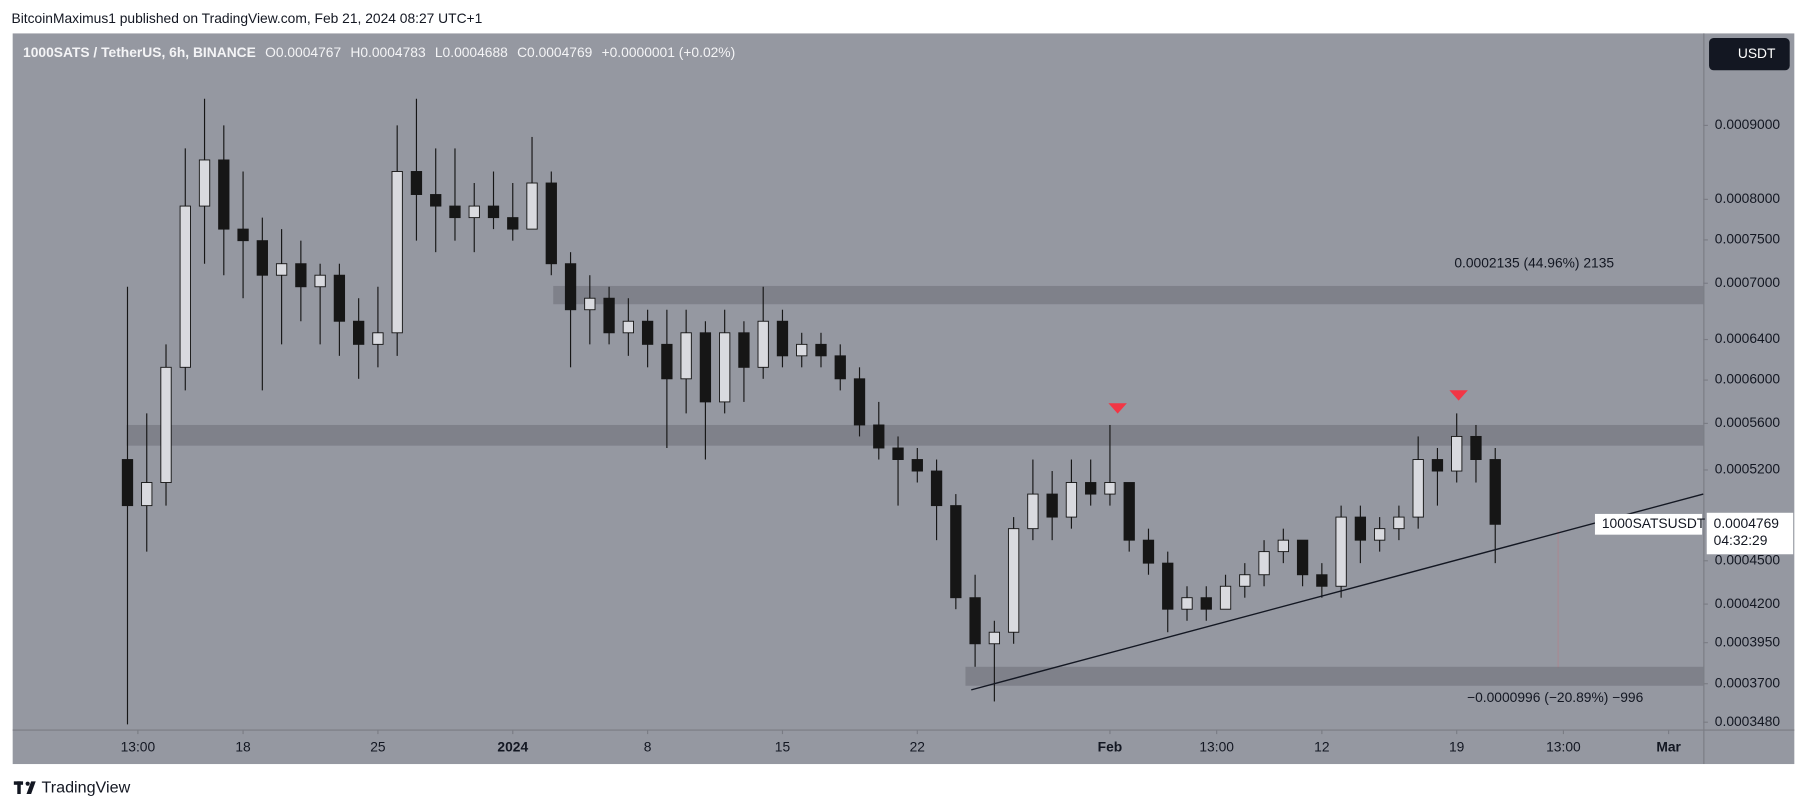  Describe the element at coordinates (476, 52) in the screenshot. I see `ohlc-value: 0.0004688` at that location.